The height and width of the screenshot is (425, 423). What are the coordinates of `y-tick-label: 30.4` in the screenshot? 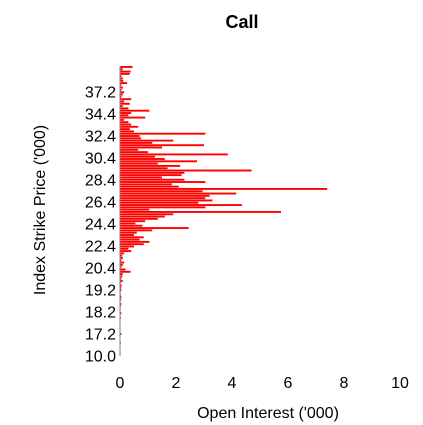 It's located at (100, 159).